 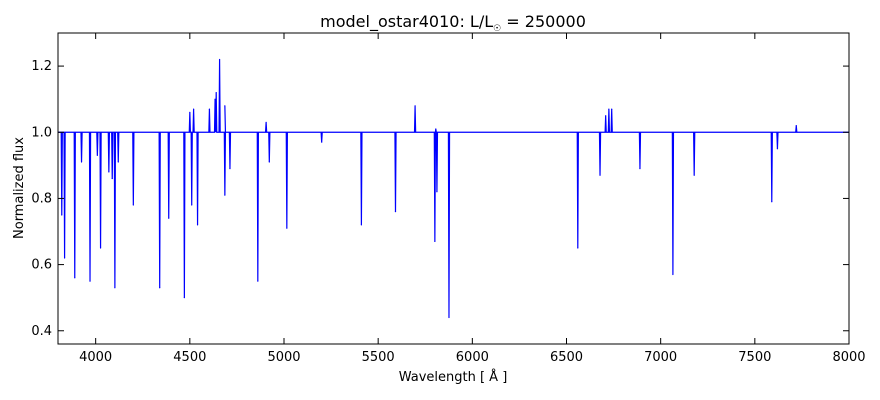 I want to click on x-tick-label: 4500, so click(x=189, y=357).